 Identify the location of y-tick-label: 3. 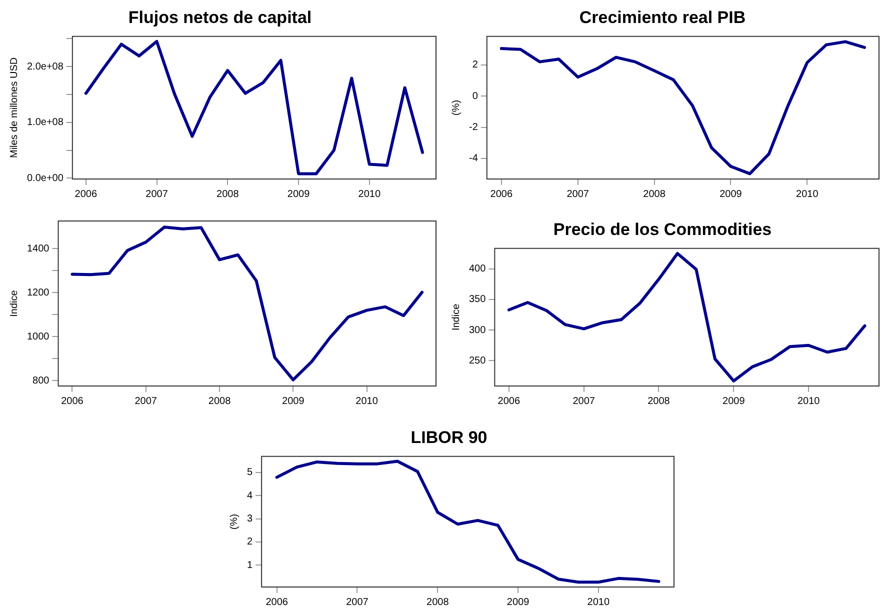
(250, 519).